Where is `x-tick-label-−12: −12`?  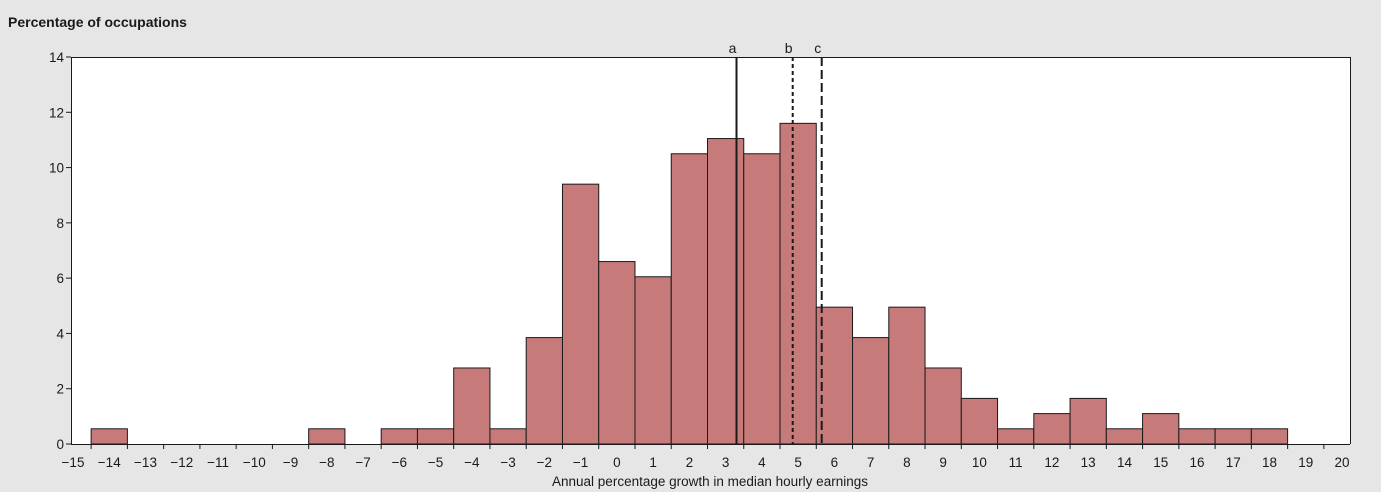 x-tick-label-−12: −12 is located at coordinates (181, 462).